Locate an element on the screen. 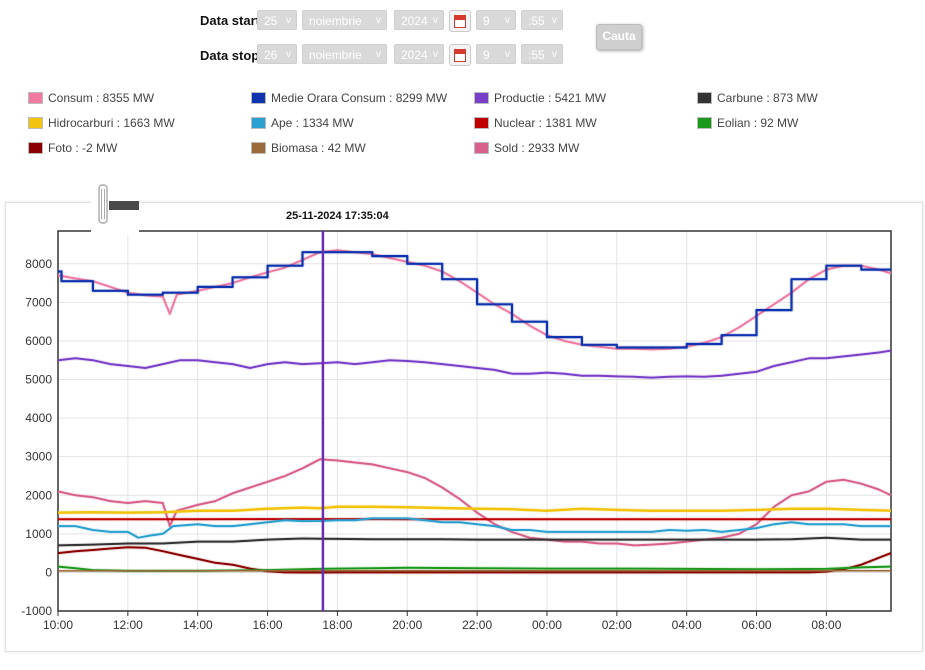 The width and height of the screenshot is (925, 670). legend-label: Medie Orara Consum : 8299 MW is located at coordinates (359, 98).